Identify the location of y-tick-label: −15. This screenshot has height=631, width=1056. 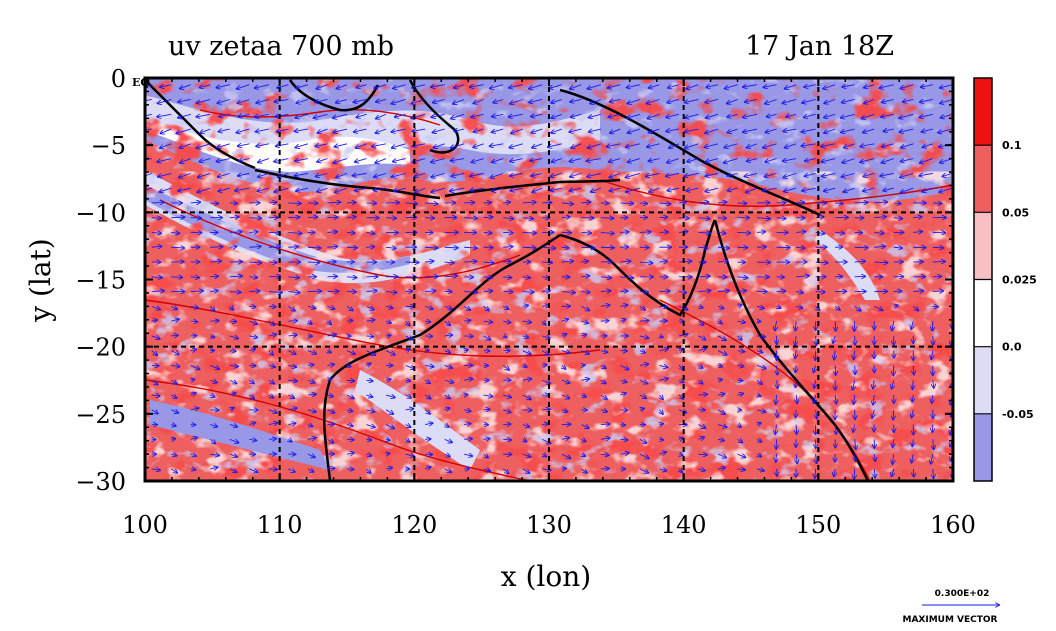
(100, 281).